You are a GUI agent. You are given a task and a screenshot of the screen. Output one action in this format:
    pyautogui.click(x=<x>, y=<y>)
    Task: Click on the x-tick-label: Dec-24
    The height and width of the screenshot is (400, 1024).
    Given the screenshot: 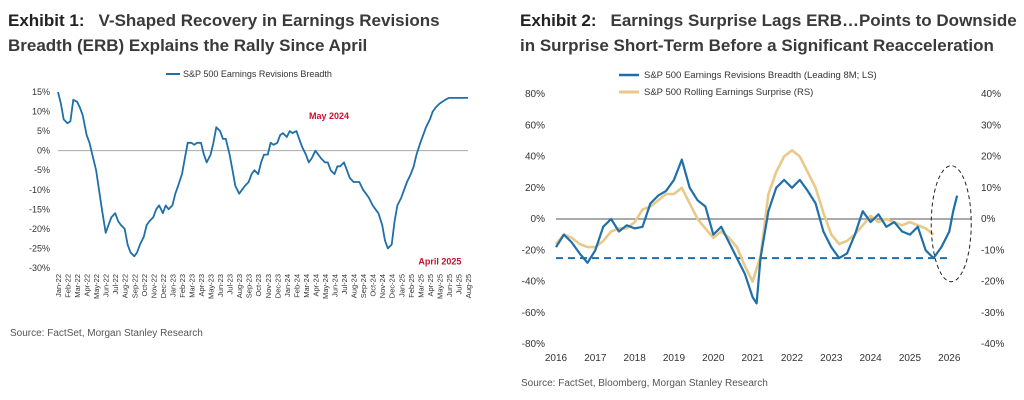 What is the action you would take?
    pyautogui.click(x=392, y=286)
    